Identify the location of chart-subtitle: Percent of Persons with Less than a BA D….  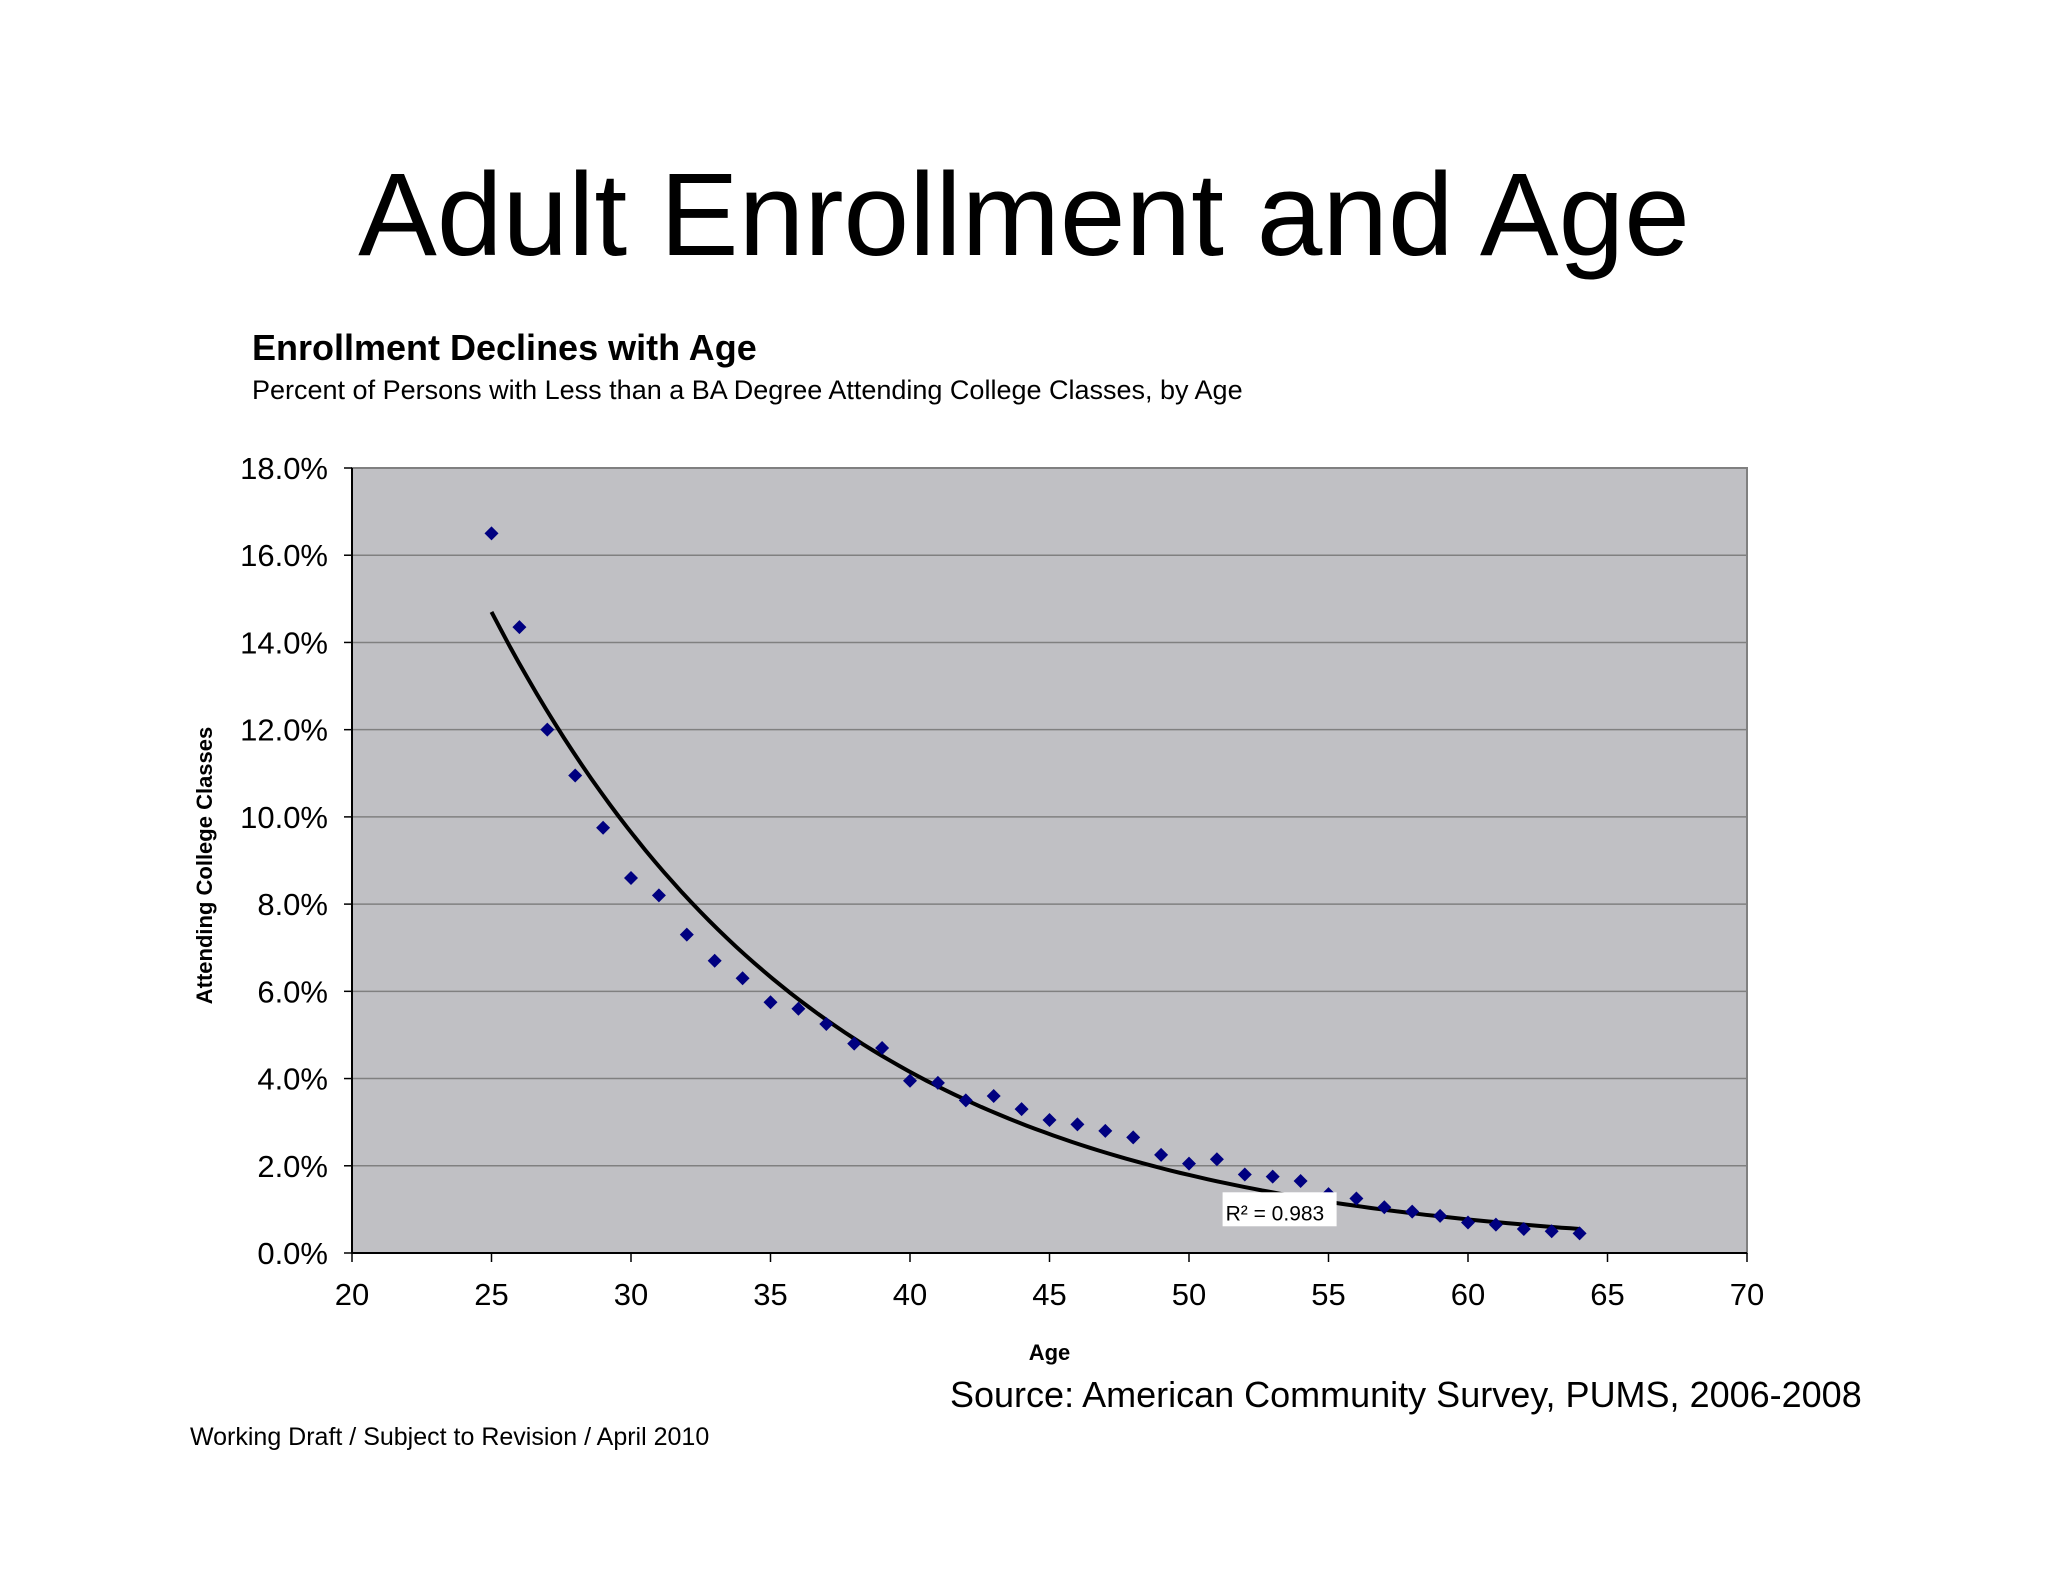
(747, 390).